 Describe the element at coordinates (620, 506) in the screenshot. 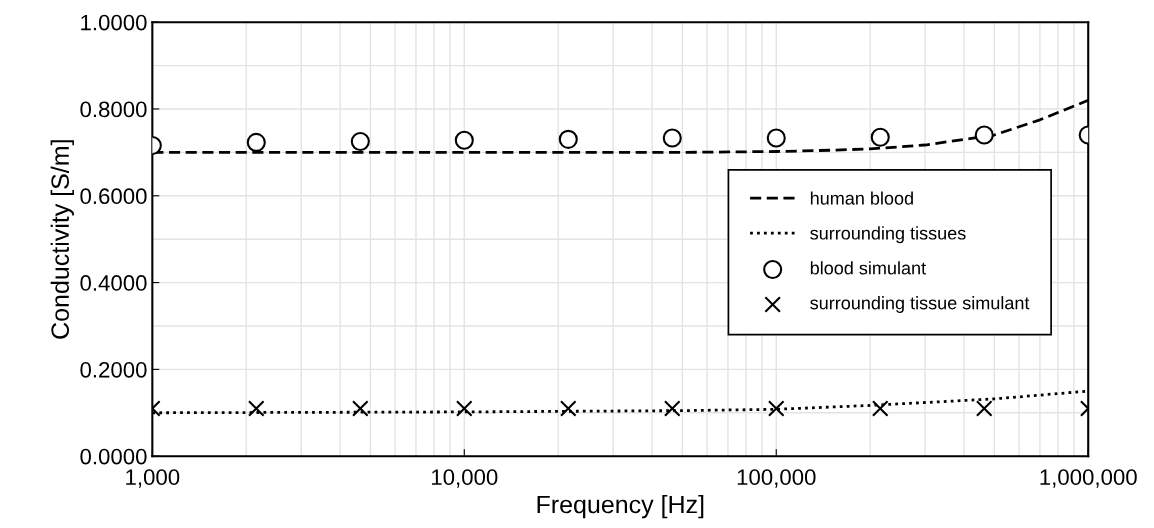

I see `x-axis-title: Frequency [Hz]` at that location.